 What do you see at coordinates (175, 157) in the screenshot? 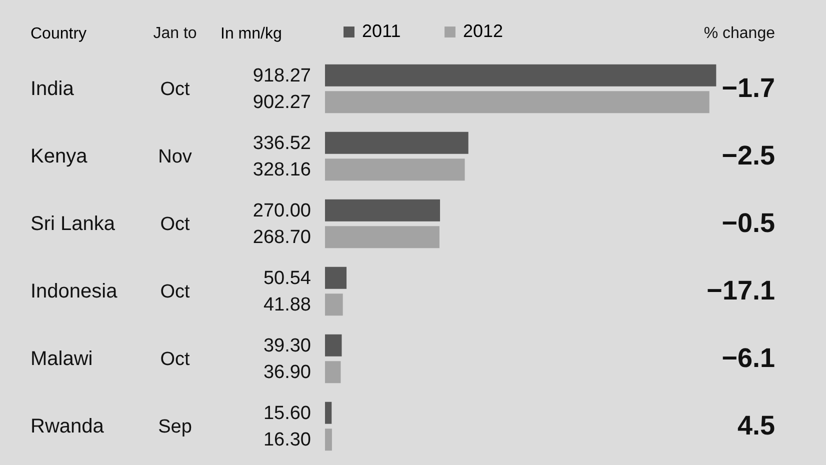
I see `text: Nov` at bounding box center [175, 157].